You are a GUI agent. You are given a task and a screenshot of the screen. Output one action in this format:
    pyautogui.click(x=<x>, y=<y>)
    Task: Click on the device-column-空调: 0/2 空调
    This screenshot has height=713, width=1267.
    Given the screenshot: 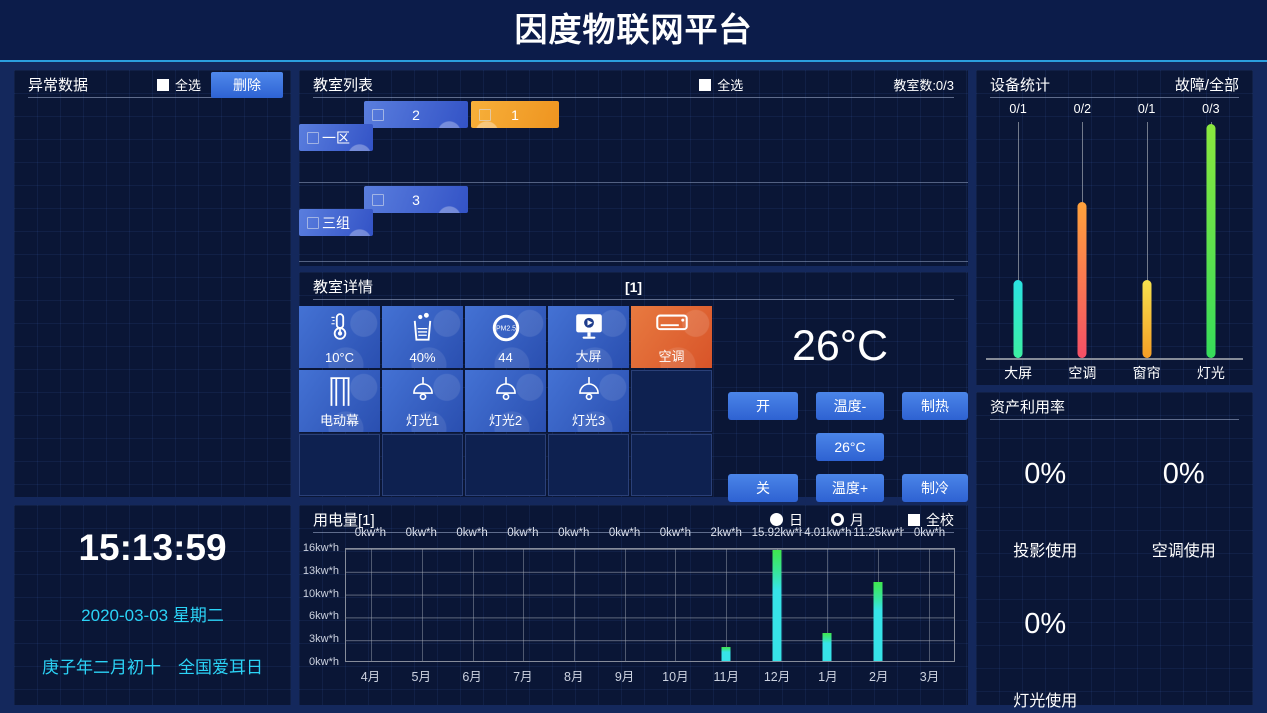 What is the action you would take?
    pyautogui.click(x=1082, y=242)
    